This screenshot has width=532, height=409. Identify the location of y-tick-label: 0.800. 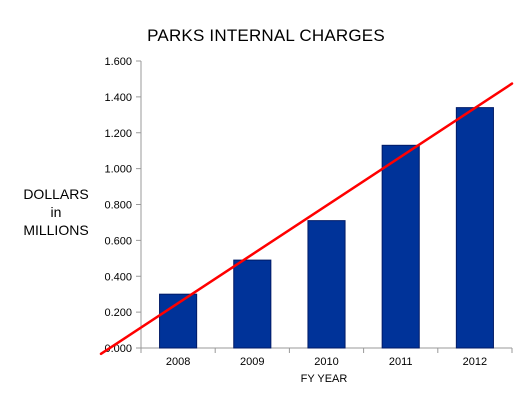
(118, 206).